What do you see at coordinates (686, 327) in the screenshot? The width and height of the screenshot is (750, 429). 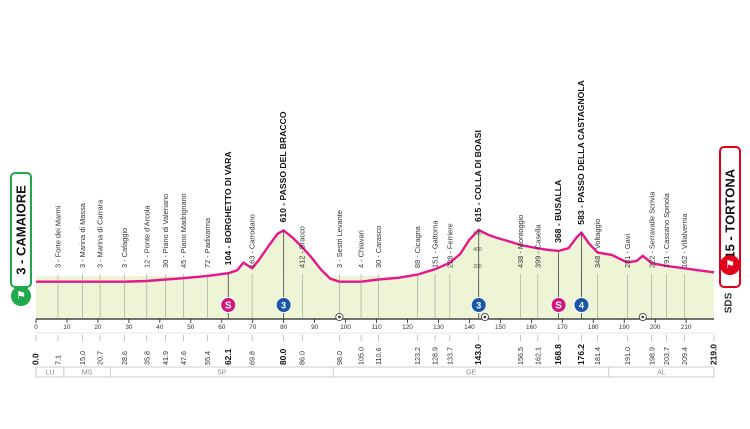 I see `km-tick-label: 210` at bounding box center [686, 327].